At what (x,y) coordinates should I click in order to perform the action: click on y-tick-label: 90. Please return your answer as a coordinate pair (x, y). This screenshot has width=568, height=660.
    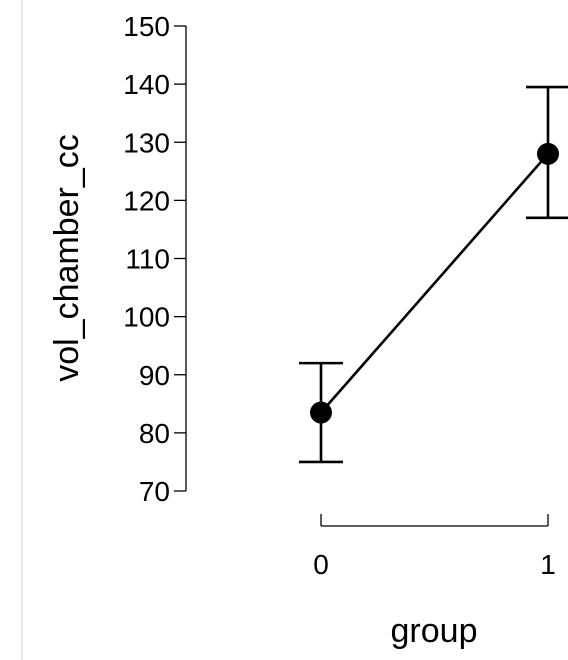
    Looking at the image, I should click on (154, 375).